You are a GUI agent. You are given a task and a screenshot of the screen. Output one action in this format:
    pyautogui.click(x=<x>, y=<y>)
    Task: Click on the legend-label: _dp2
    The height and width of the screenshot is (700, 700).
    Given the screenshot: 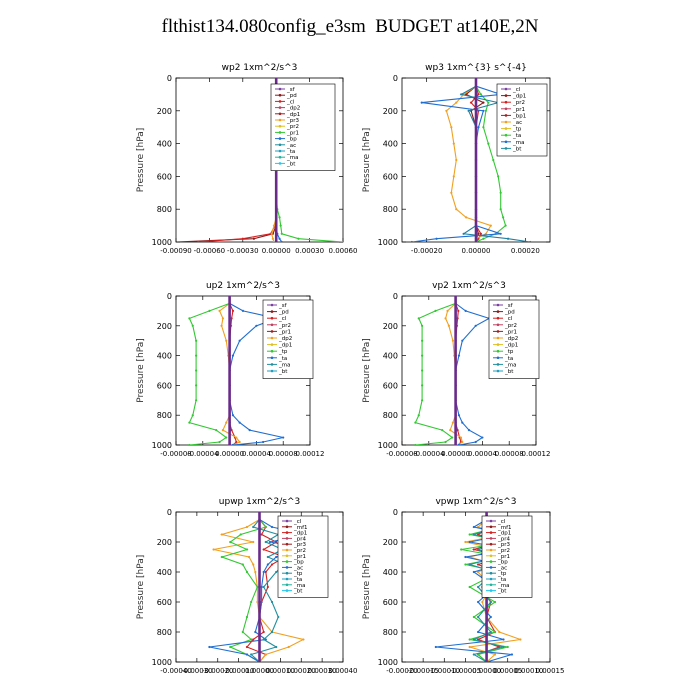 What is the action you would take?
    pyautogui.click(x=285, y=339)
    